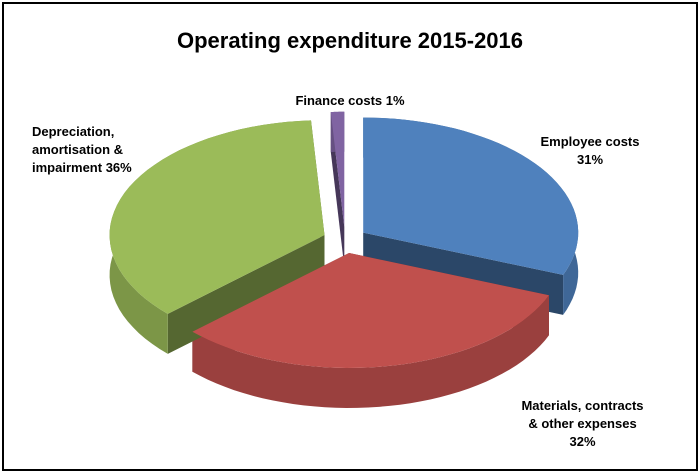  I want to click on slice-value: 32%, so click(582, 441).